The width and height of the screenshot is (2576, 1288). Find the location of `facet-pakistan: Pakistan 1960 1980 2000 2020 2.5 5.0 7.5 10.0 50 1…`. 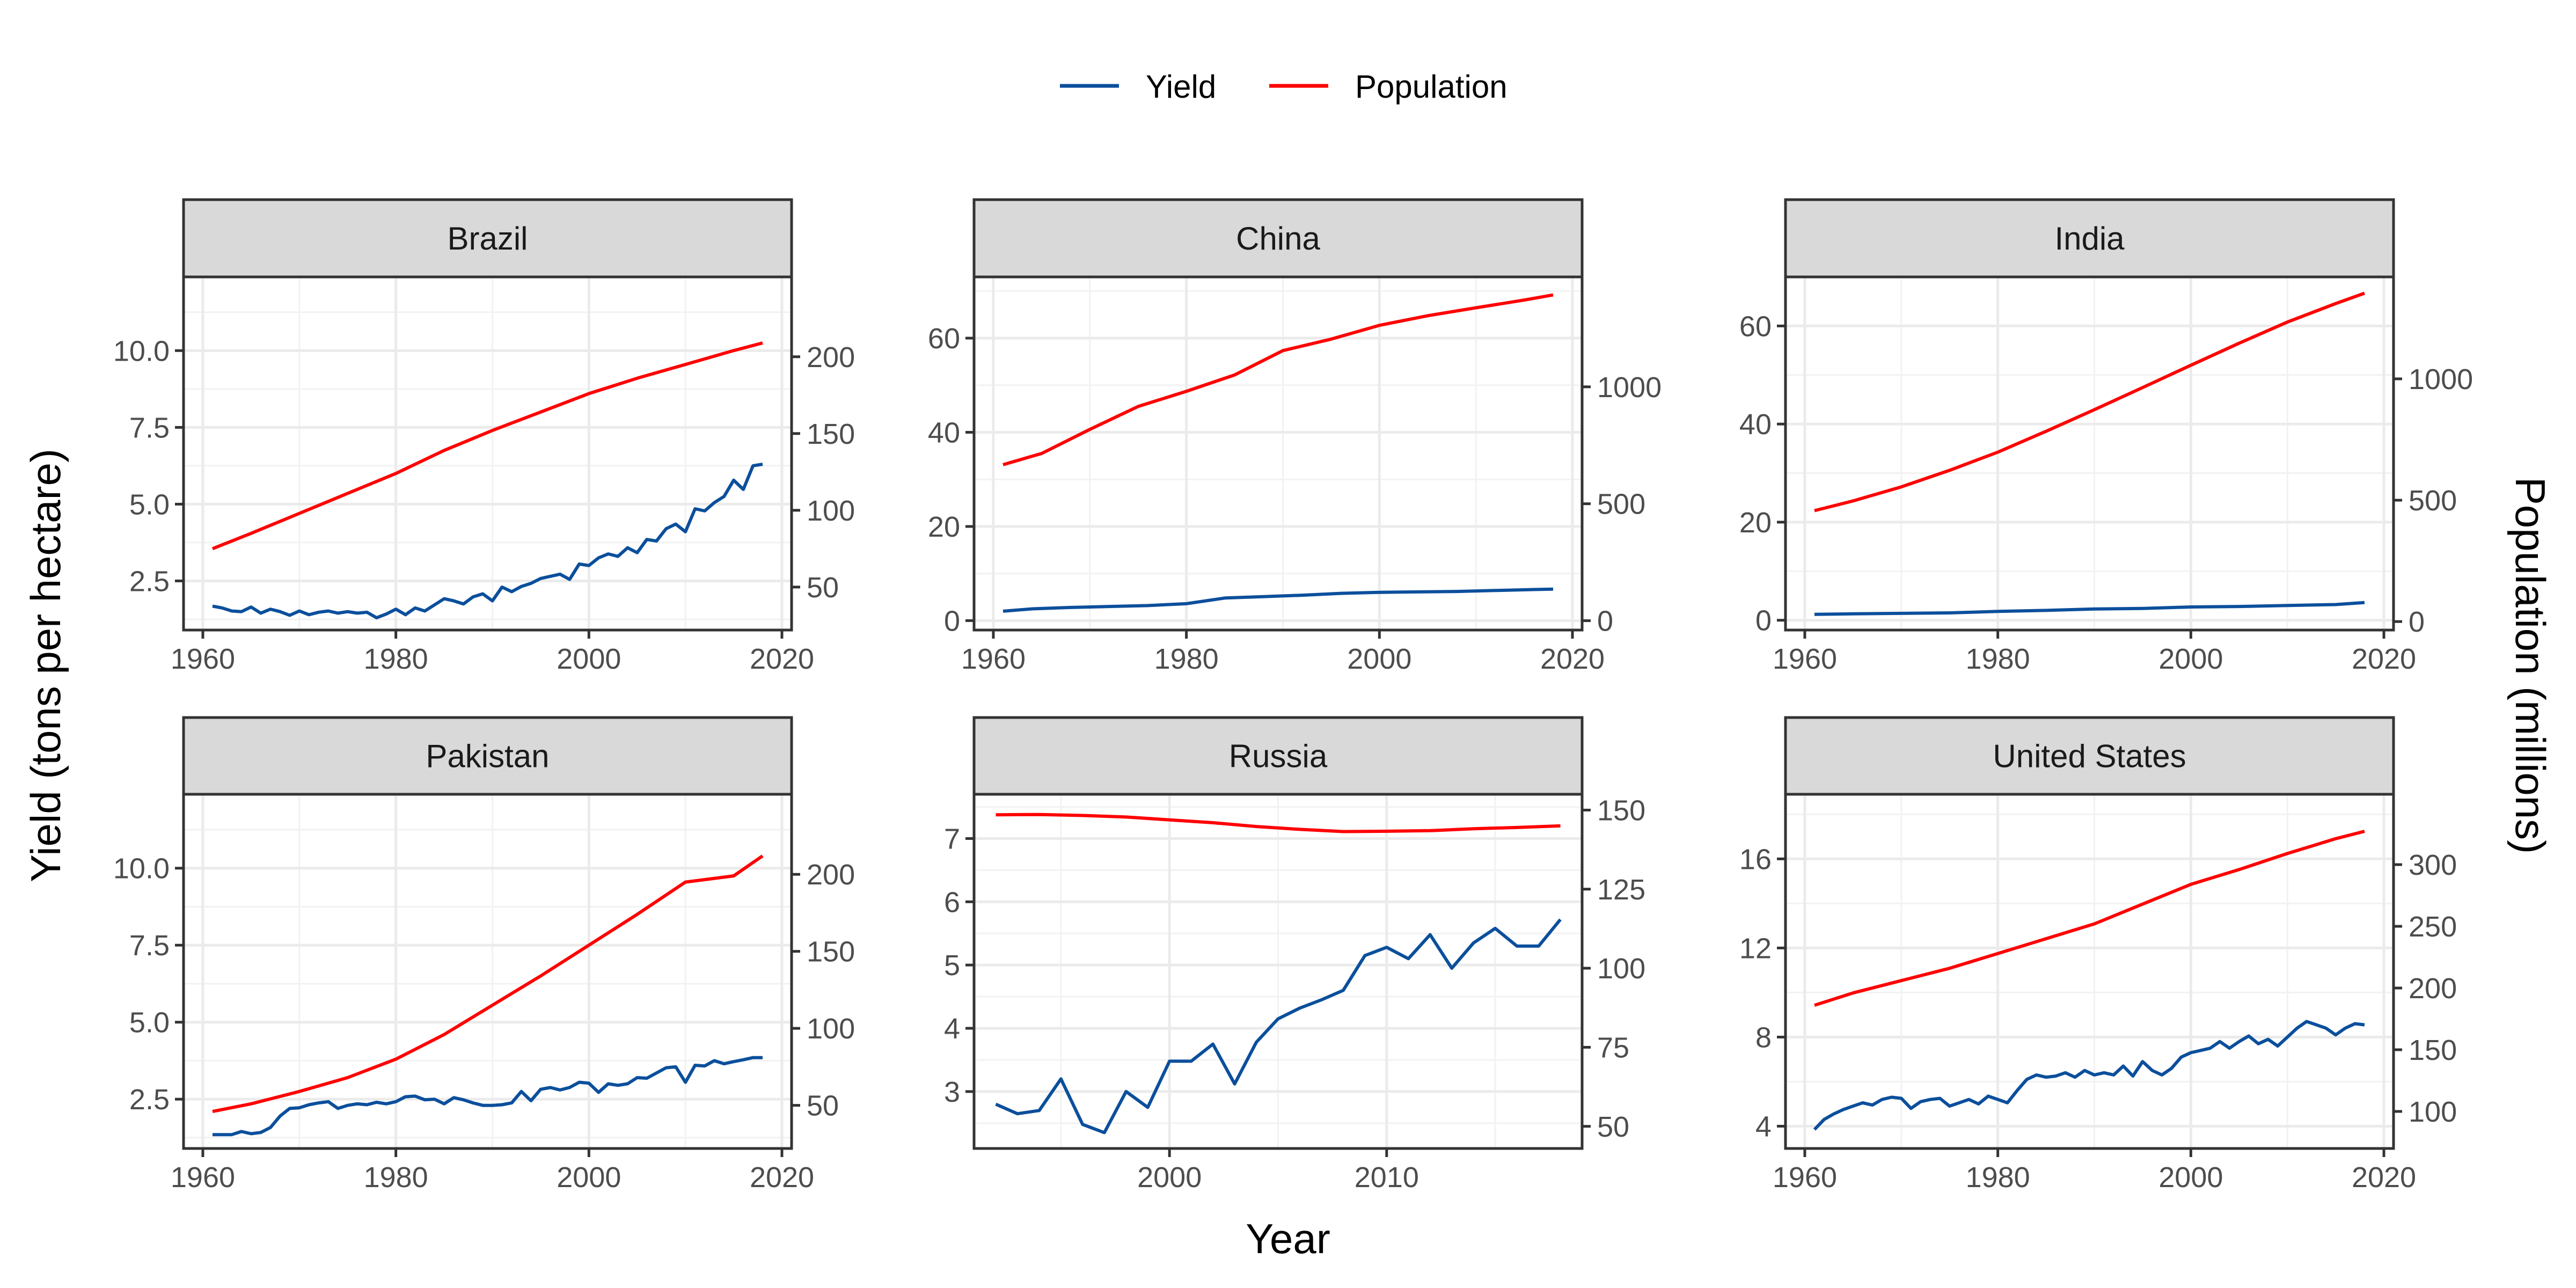

facet-pakistan: Pakistan 1960 1980 2000 2020 2.5 5.0 7.5 10.0 50 1… is located at coordinates (484, 955).